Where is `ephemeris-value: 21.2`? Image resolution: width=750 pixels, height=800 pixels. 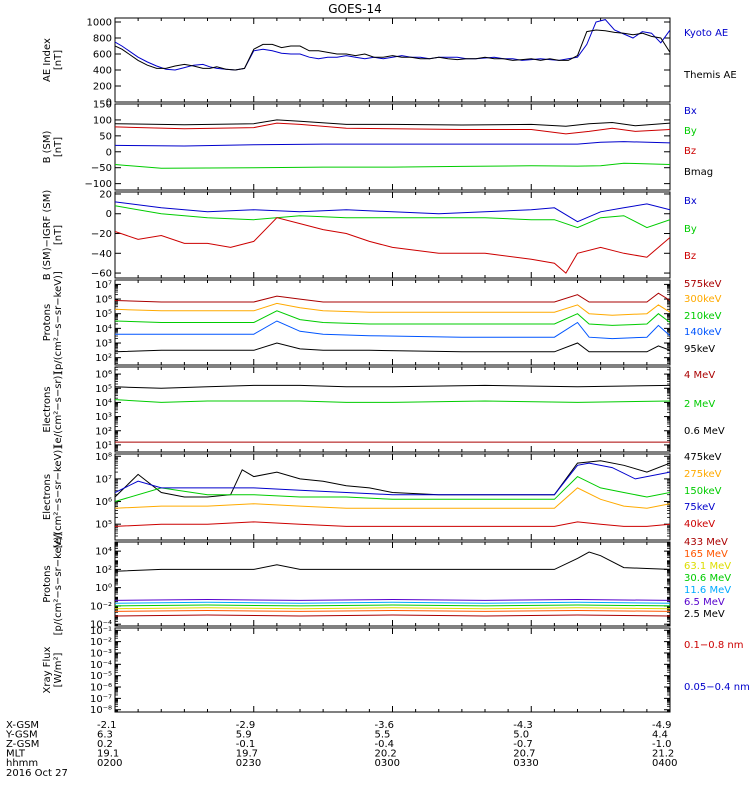 ephemeris-value: 21.2 is located at coordinates (663, 754).